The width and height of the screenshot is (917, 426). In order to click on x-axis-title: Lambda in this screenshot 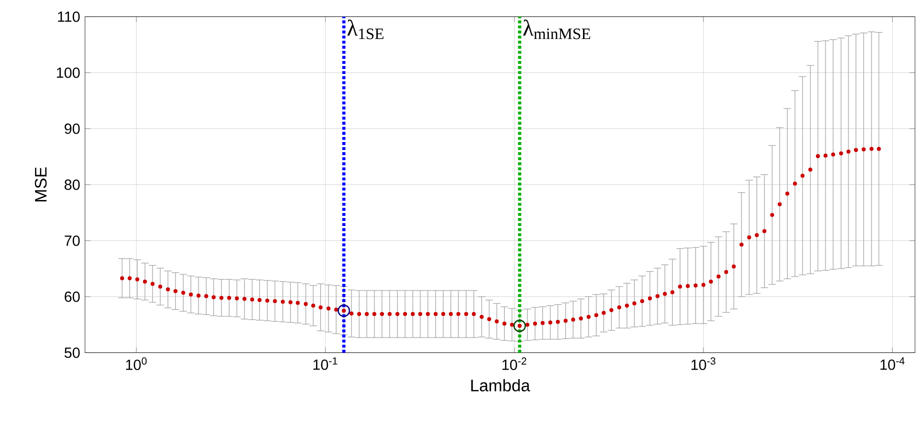, I will do `click(500, 385)`.